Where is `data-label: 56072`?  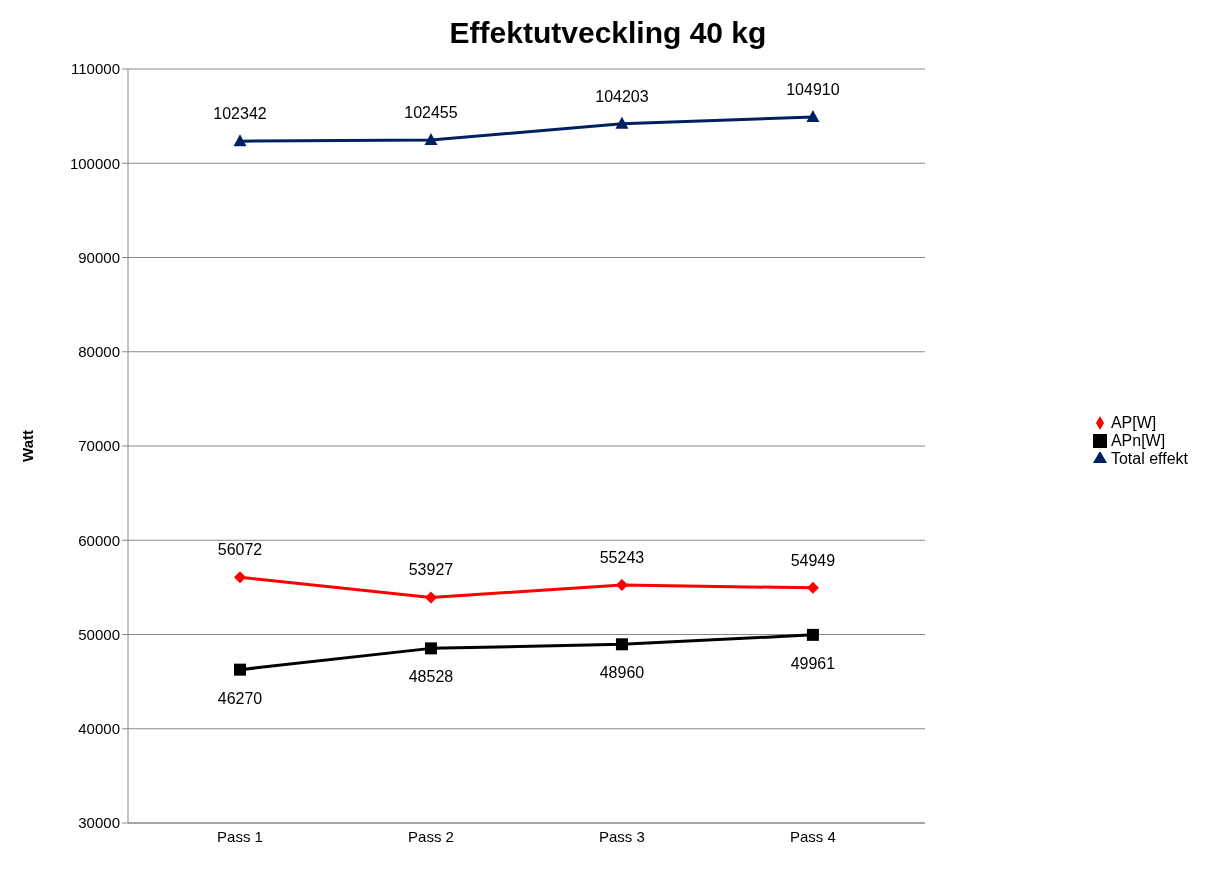
data-label: 56072 is located at coordinates (240, 550).